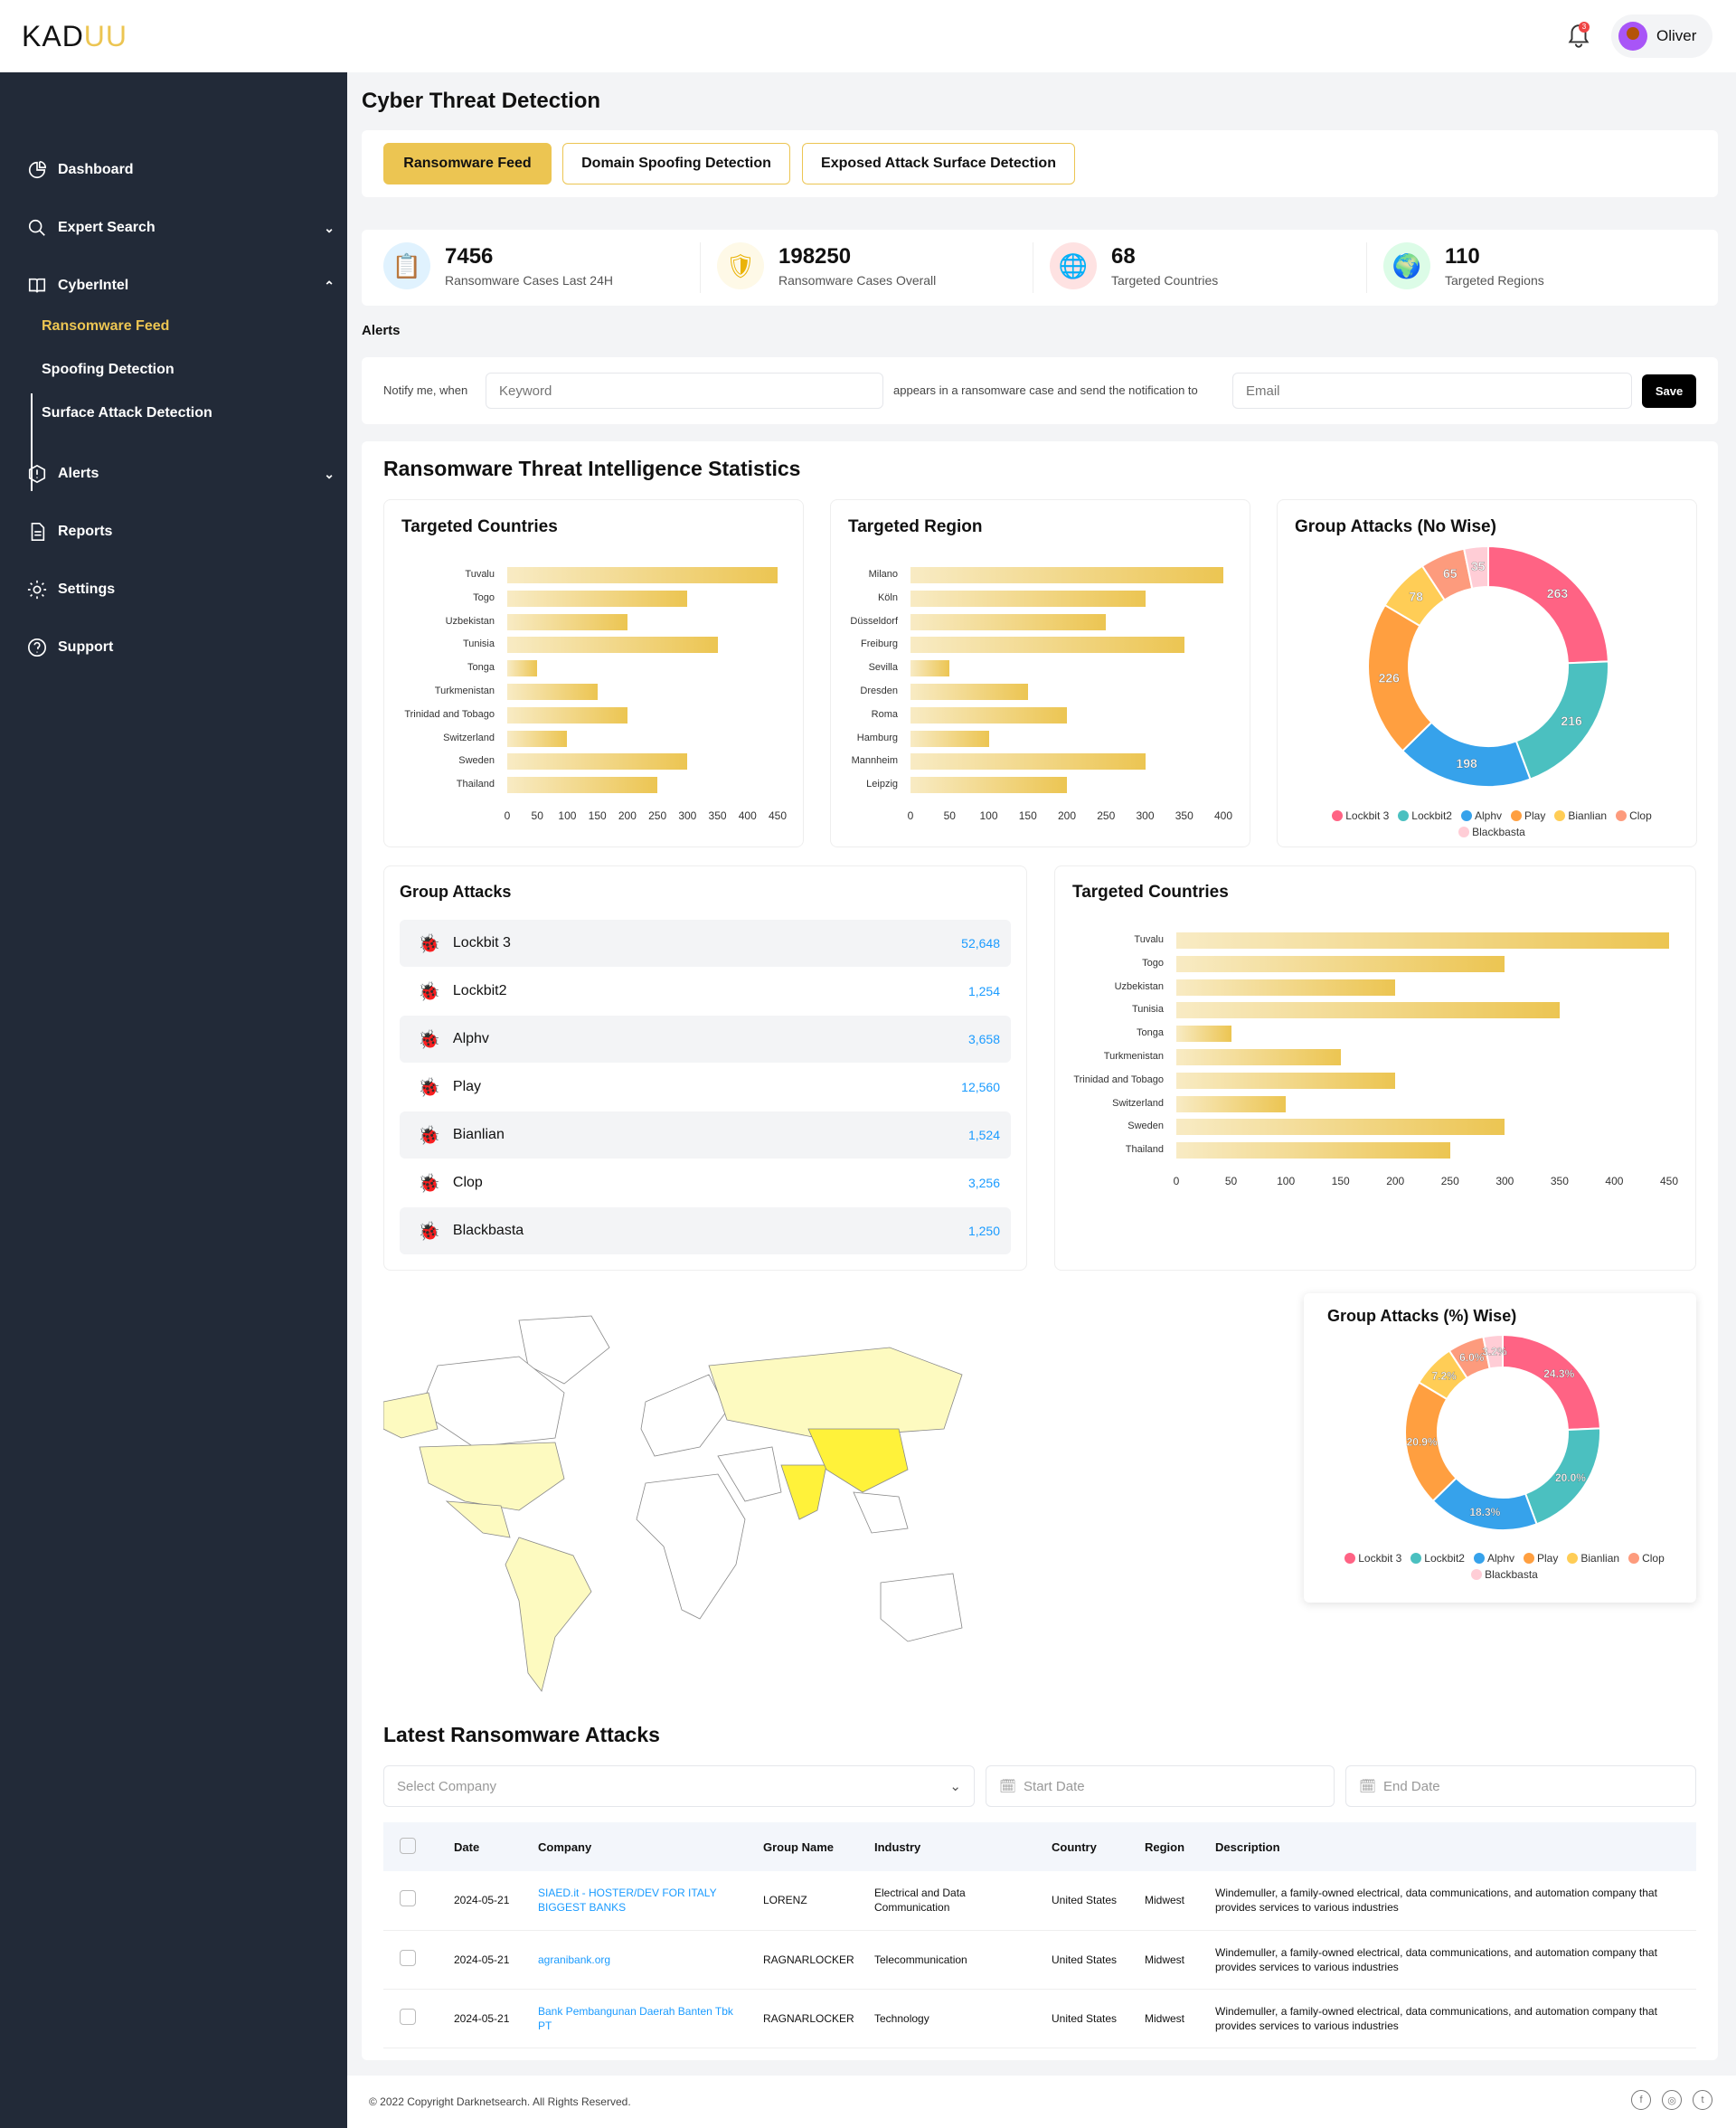 The width and height of the screenshot is (1736, 2128). What do you see at coordinates (706, 1039) in the screenshot?
I see `list-item: 🐞 Alphv 3,658` at bounding box center [706, 1039].